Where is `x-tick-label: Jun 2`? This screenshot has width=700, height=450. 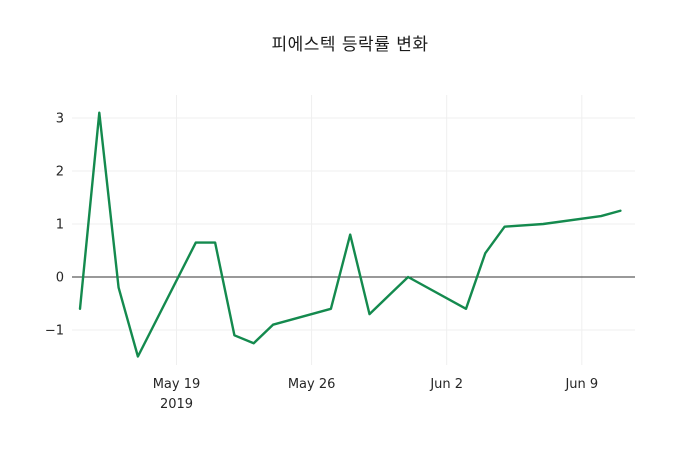 x-tick-label: Jun 2 is located at coordinates (446, 384).